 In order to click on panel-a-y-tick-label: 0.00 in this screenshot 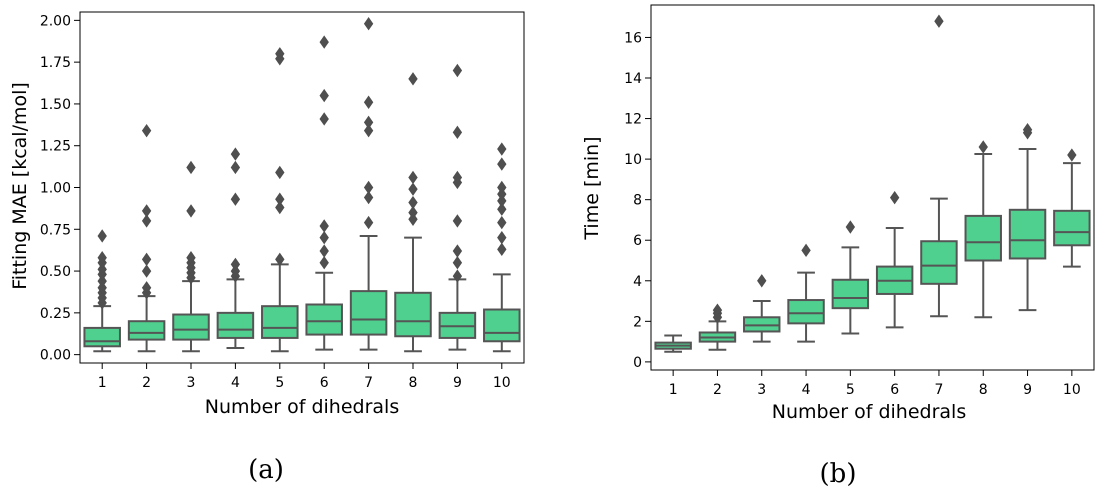, I will do `click(55, 356)`.